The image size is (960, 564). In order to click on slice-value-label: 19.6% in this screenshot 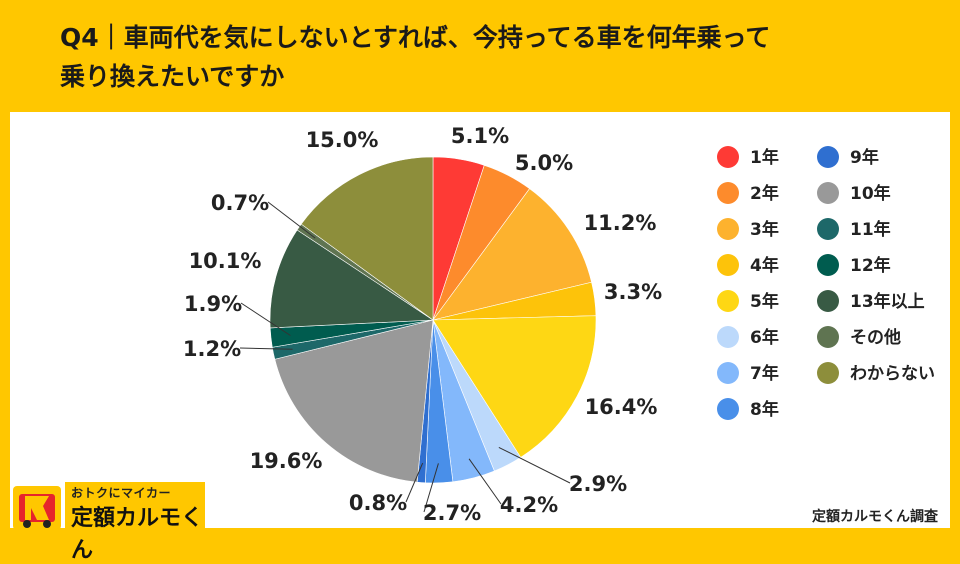, I will do `click(286, 461)`.